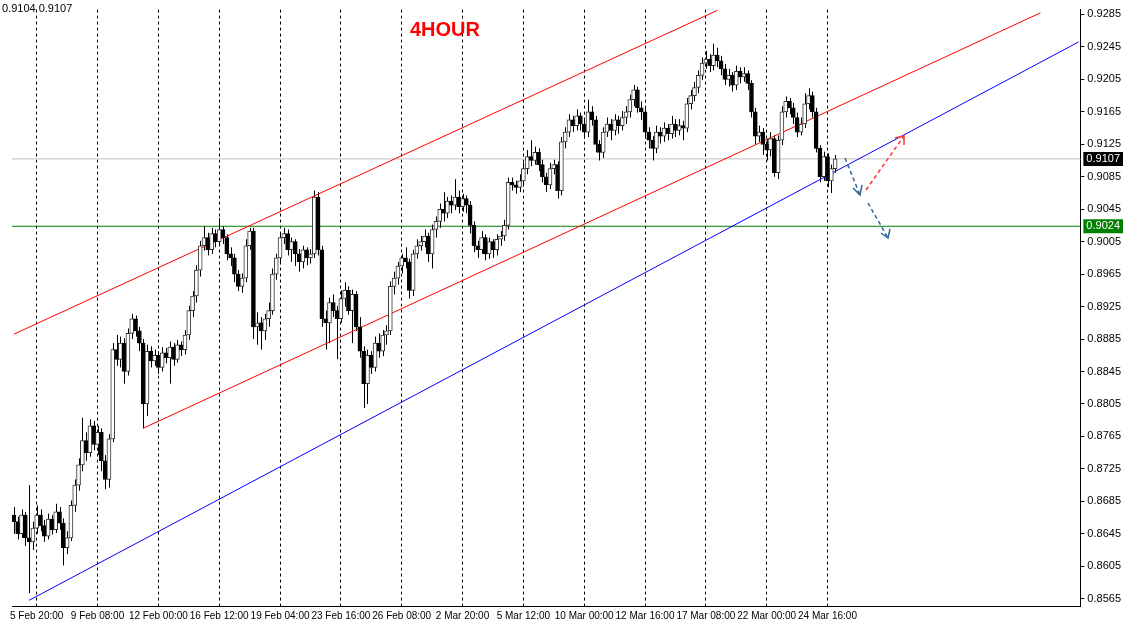  I want to click on ref-line-label: 0.9024, so click(1103, 225).